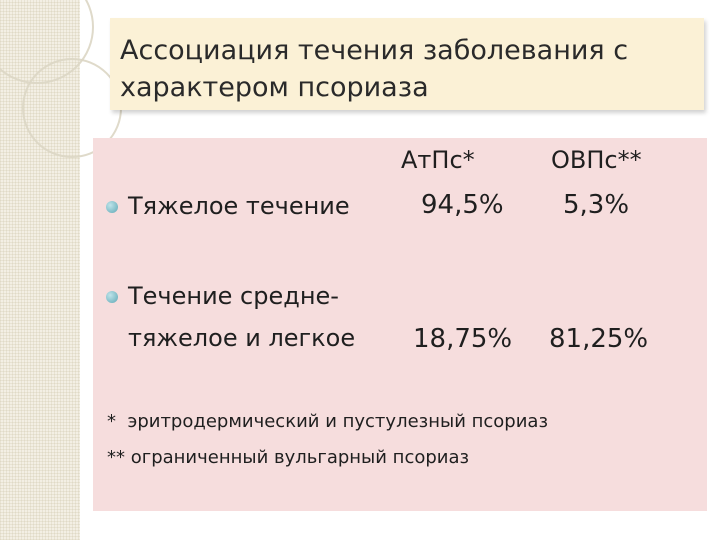 This screenshot has height=540, width=720. What do you see at coordinates (239, 206) in the screenshot?
I see `row-label-severe: Тяжелое течение` at bounding box center [239, 206].